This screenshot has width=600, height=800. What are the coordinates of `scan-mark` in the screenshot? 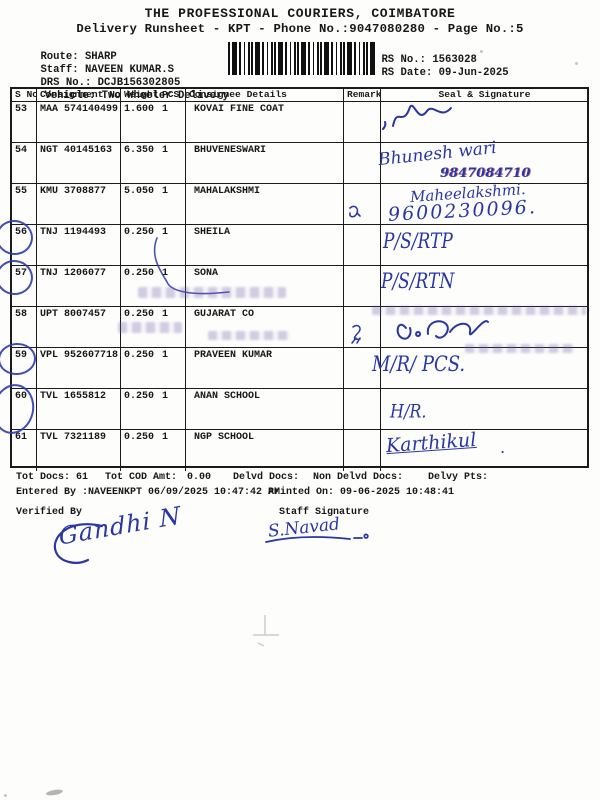 It's located at (266, 631).